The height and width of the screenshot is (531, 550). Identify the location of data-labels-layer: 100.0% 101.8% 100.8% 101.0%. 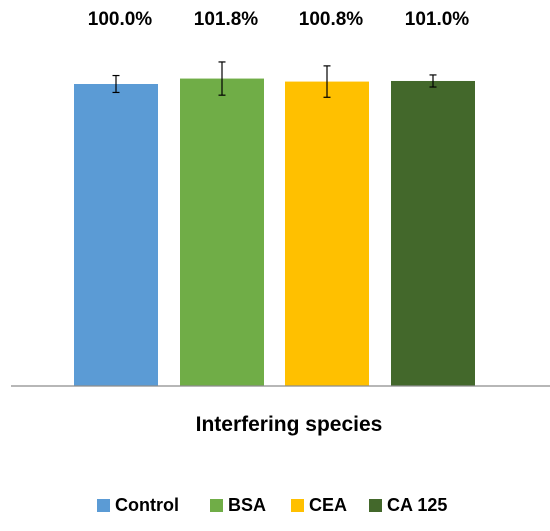
(279, 19).